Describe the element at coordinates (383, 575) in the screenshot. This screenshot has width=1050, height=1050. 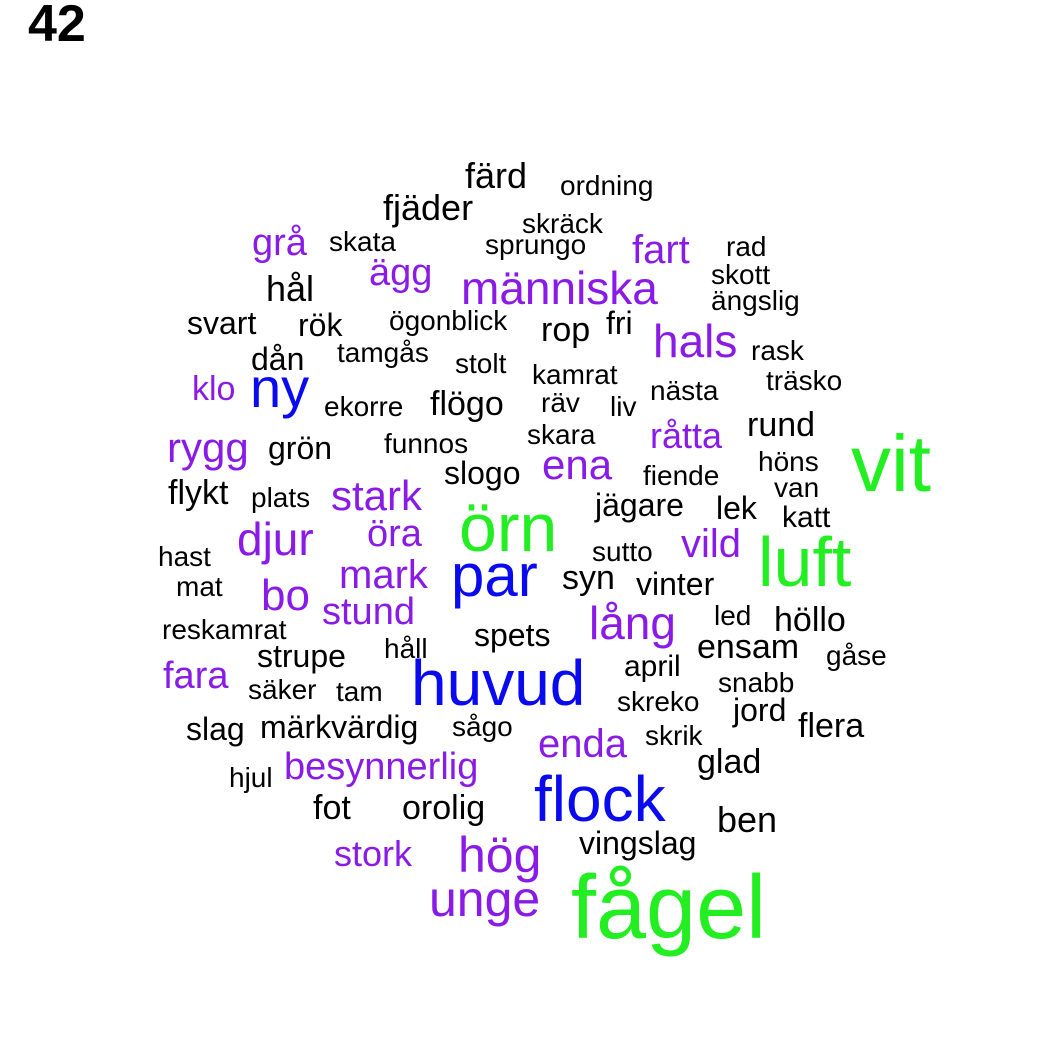
I see `word-59: mark` at that location.